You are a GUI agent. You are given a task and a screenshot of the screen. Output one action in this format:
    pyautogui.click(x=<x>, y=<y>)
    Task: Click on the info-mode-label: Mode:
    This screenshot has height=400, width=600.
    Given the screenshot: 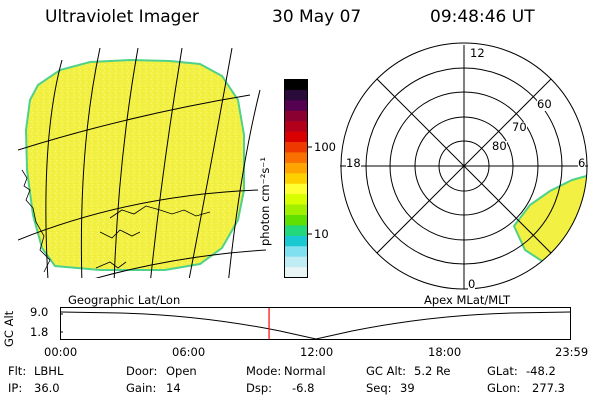 What is the action you would take?
    pyautogui.click(x=264, y=371)
    